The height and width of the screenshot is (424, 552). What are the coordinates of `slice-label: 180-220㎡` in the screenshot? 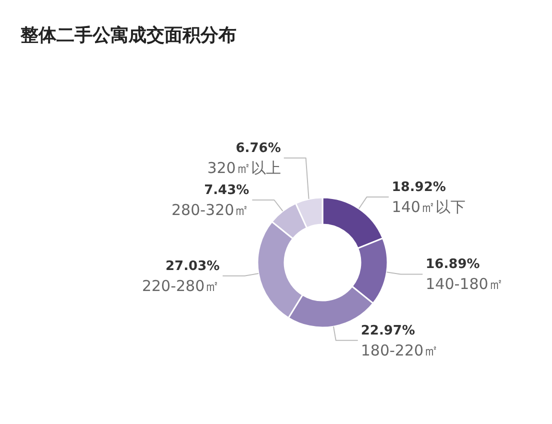 It's located at (399, 350).